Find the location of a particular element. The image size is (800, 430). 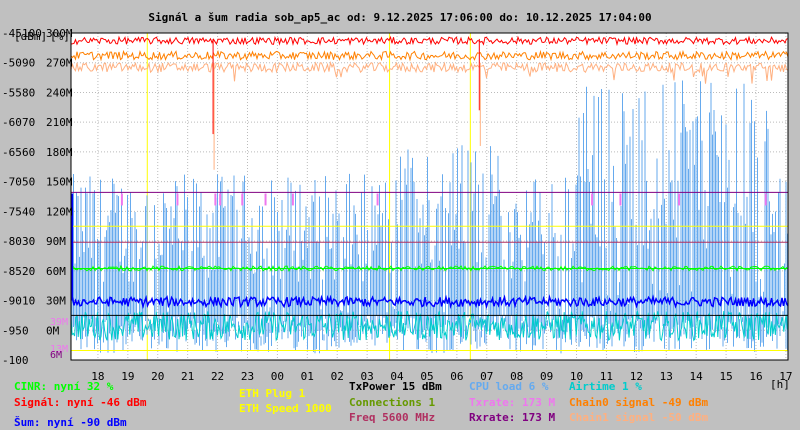

legend-signal: Signál: nyní -46 dBm is located at coordinates (80, 402).